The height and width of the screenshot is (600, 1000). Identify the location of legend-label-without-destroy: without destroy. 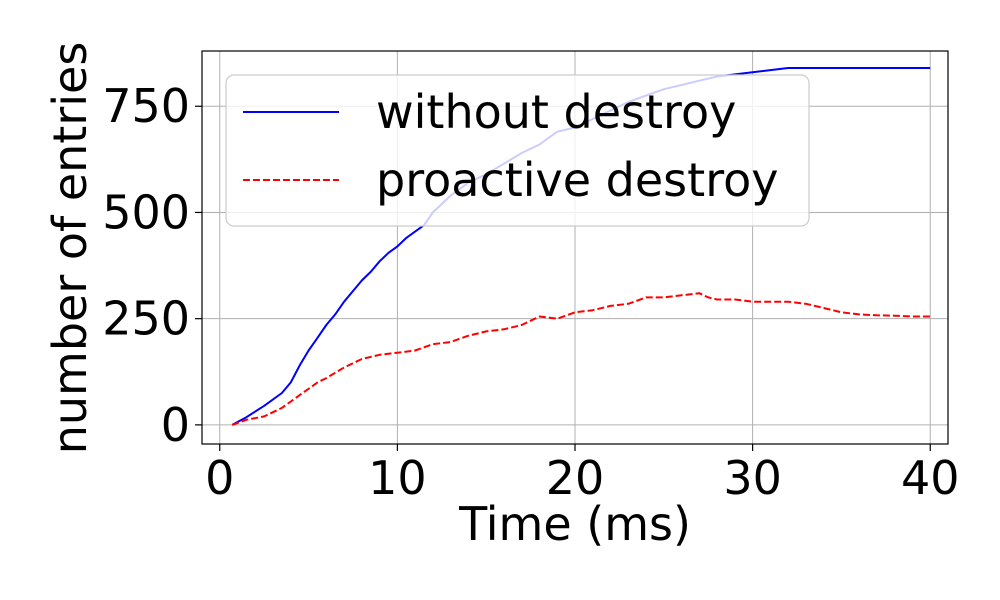
(556, 112).